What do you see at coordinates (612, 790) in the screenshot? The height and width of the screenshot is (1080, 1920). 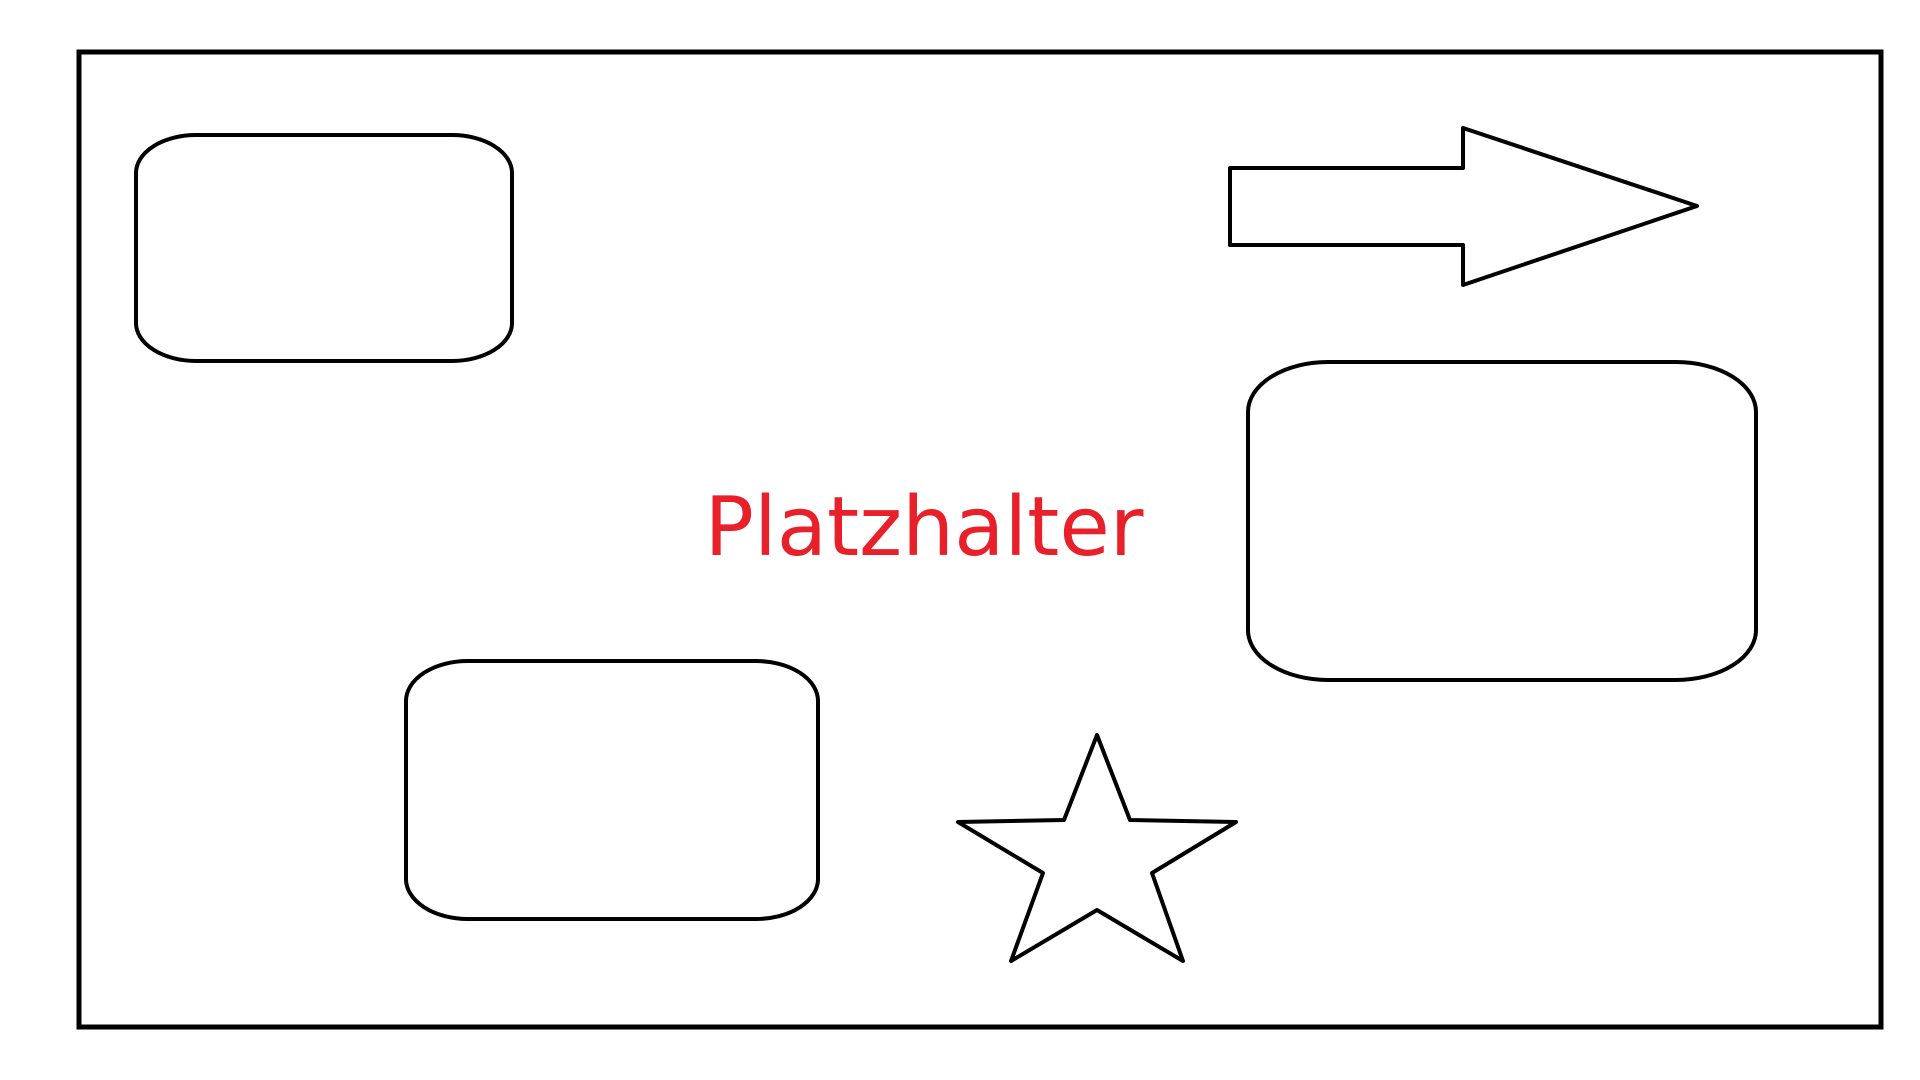 I see `rounded-rectangle-bottom-left` at bounding box center [612, 790].